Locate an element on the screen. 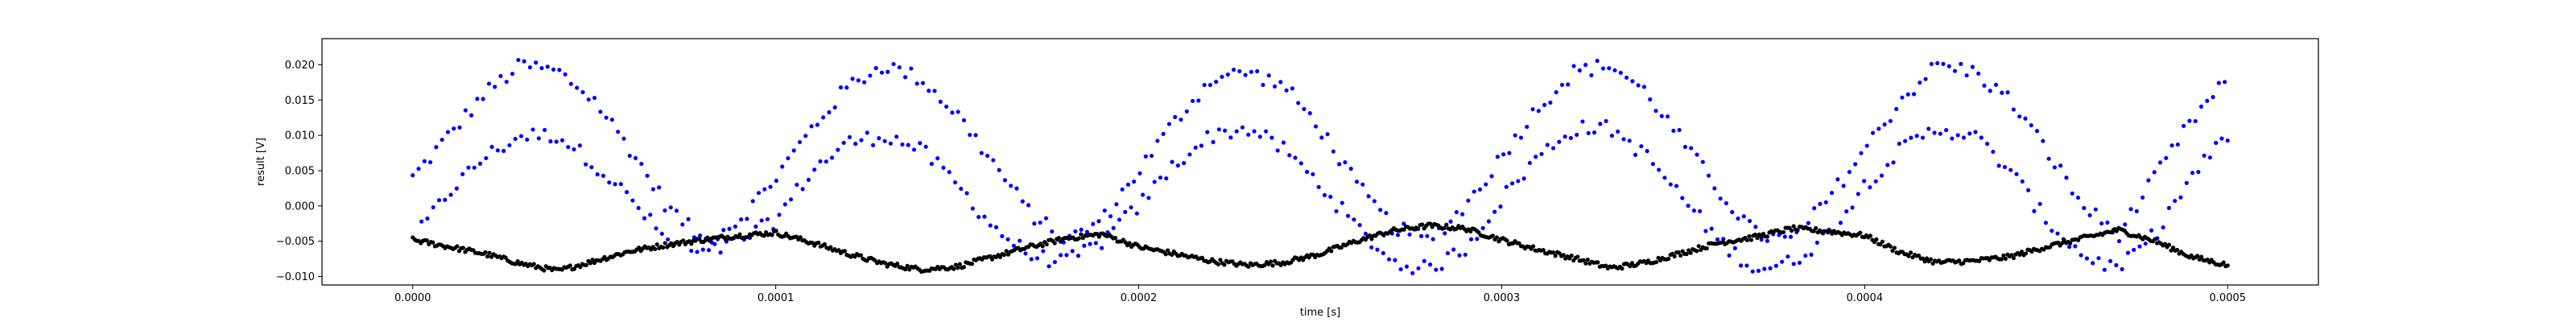 The image size is (2576, 322). x-tick-label: 0.0005 is located at coordinates (2228, 298).